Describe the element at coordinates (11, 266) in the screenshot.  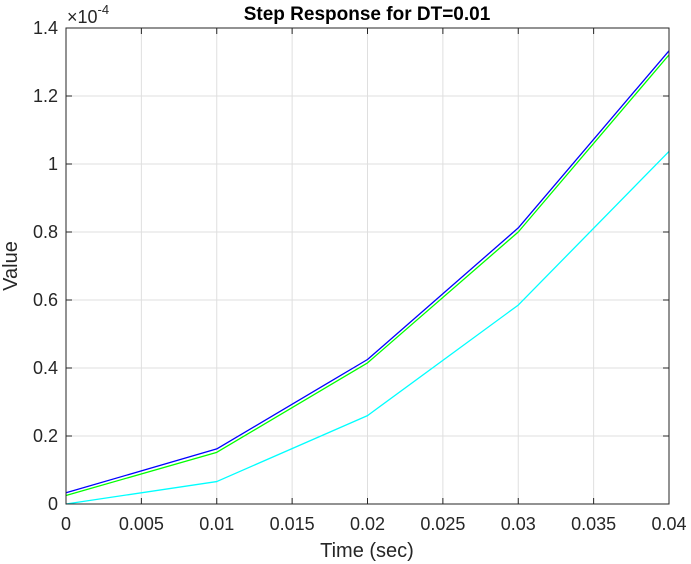
I see `y-axis-label: Value` at that location.